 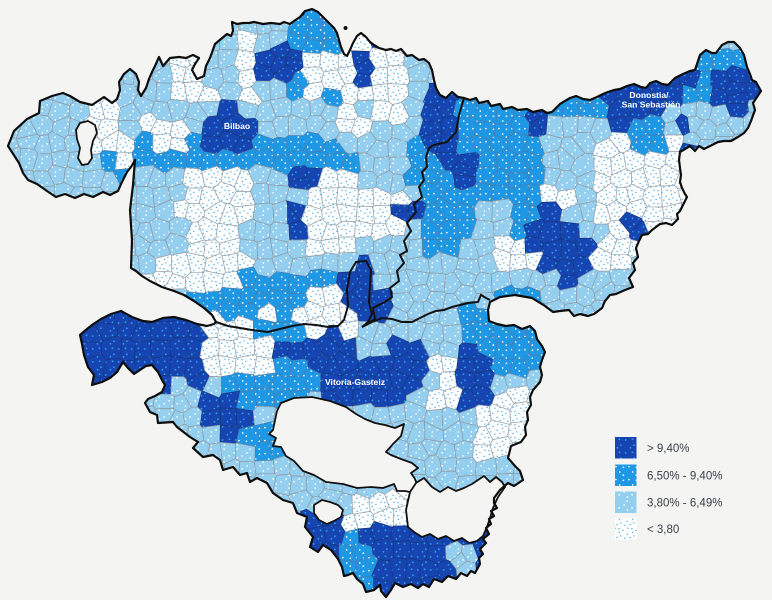 What do you see at coordinates (663, 530) in the screenshot?
I see `svg-text: < 3,80` at bounding box center [663, 530].